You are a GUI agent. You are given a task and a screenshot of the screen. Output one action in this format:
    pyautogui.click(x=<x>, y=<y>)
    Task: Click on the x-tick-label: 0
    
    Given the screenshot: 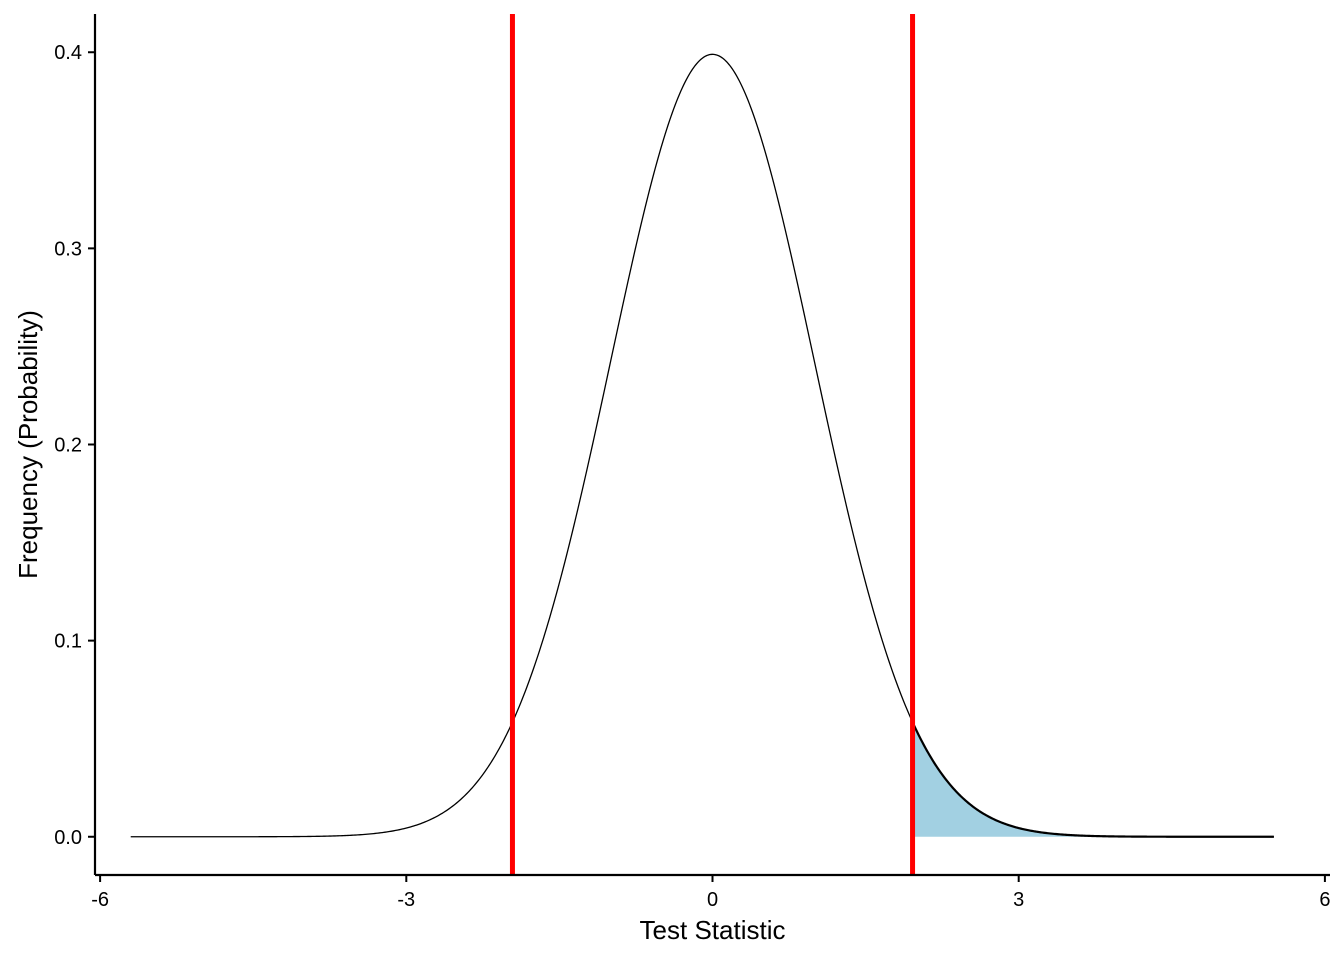 What is the action you would take?
    pyautogui.click(x=712, y=900)
    